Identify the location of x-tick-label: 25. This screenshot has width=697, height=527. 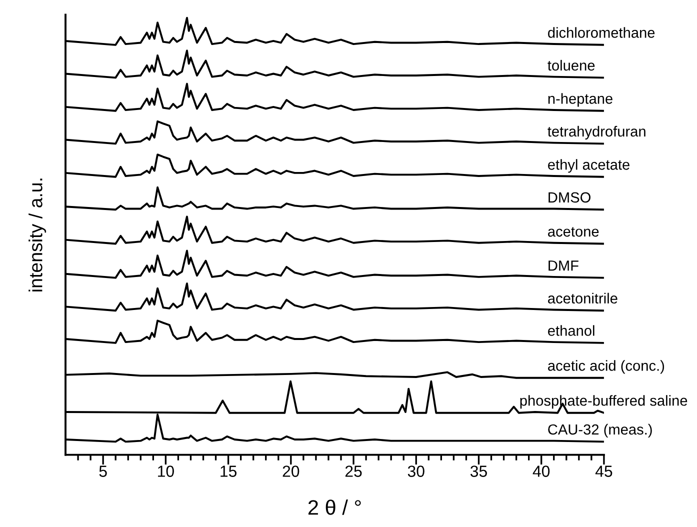
(353, 471).